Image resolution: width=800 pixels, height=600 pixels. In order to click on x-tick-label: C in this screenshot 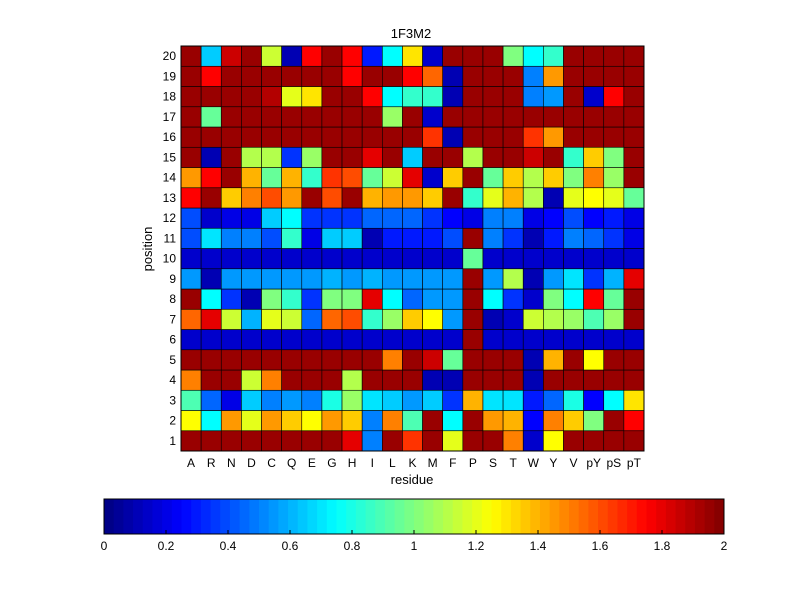, I will do `click(271, 463)`.